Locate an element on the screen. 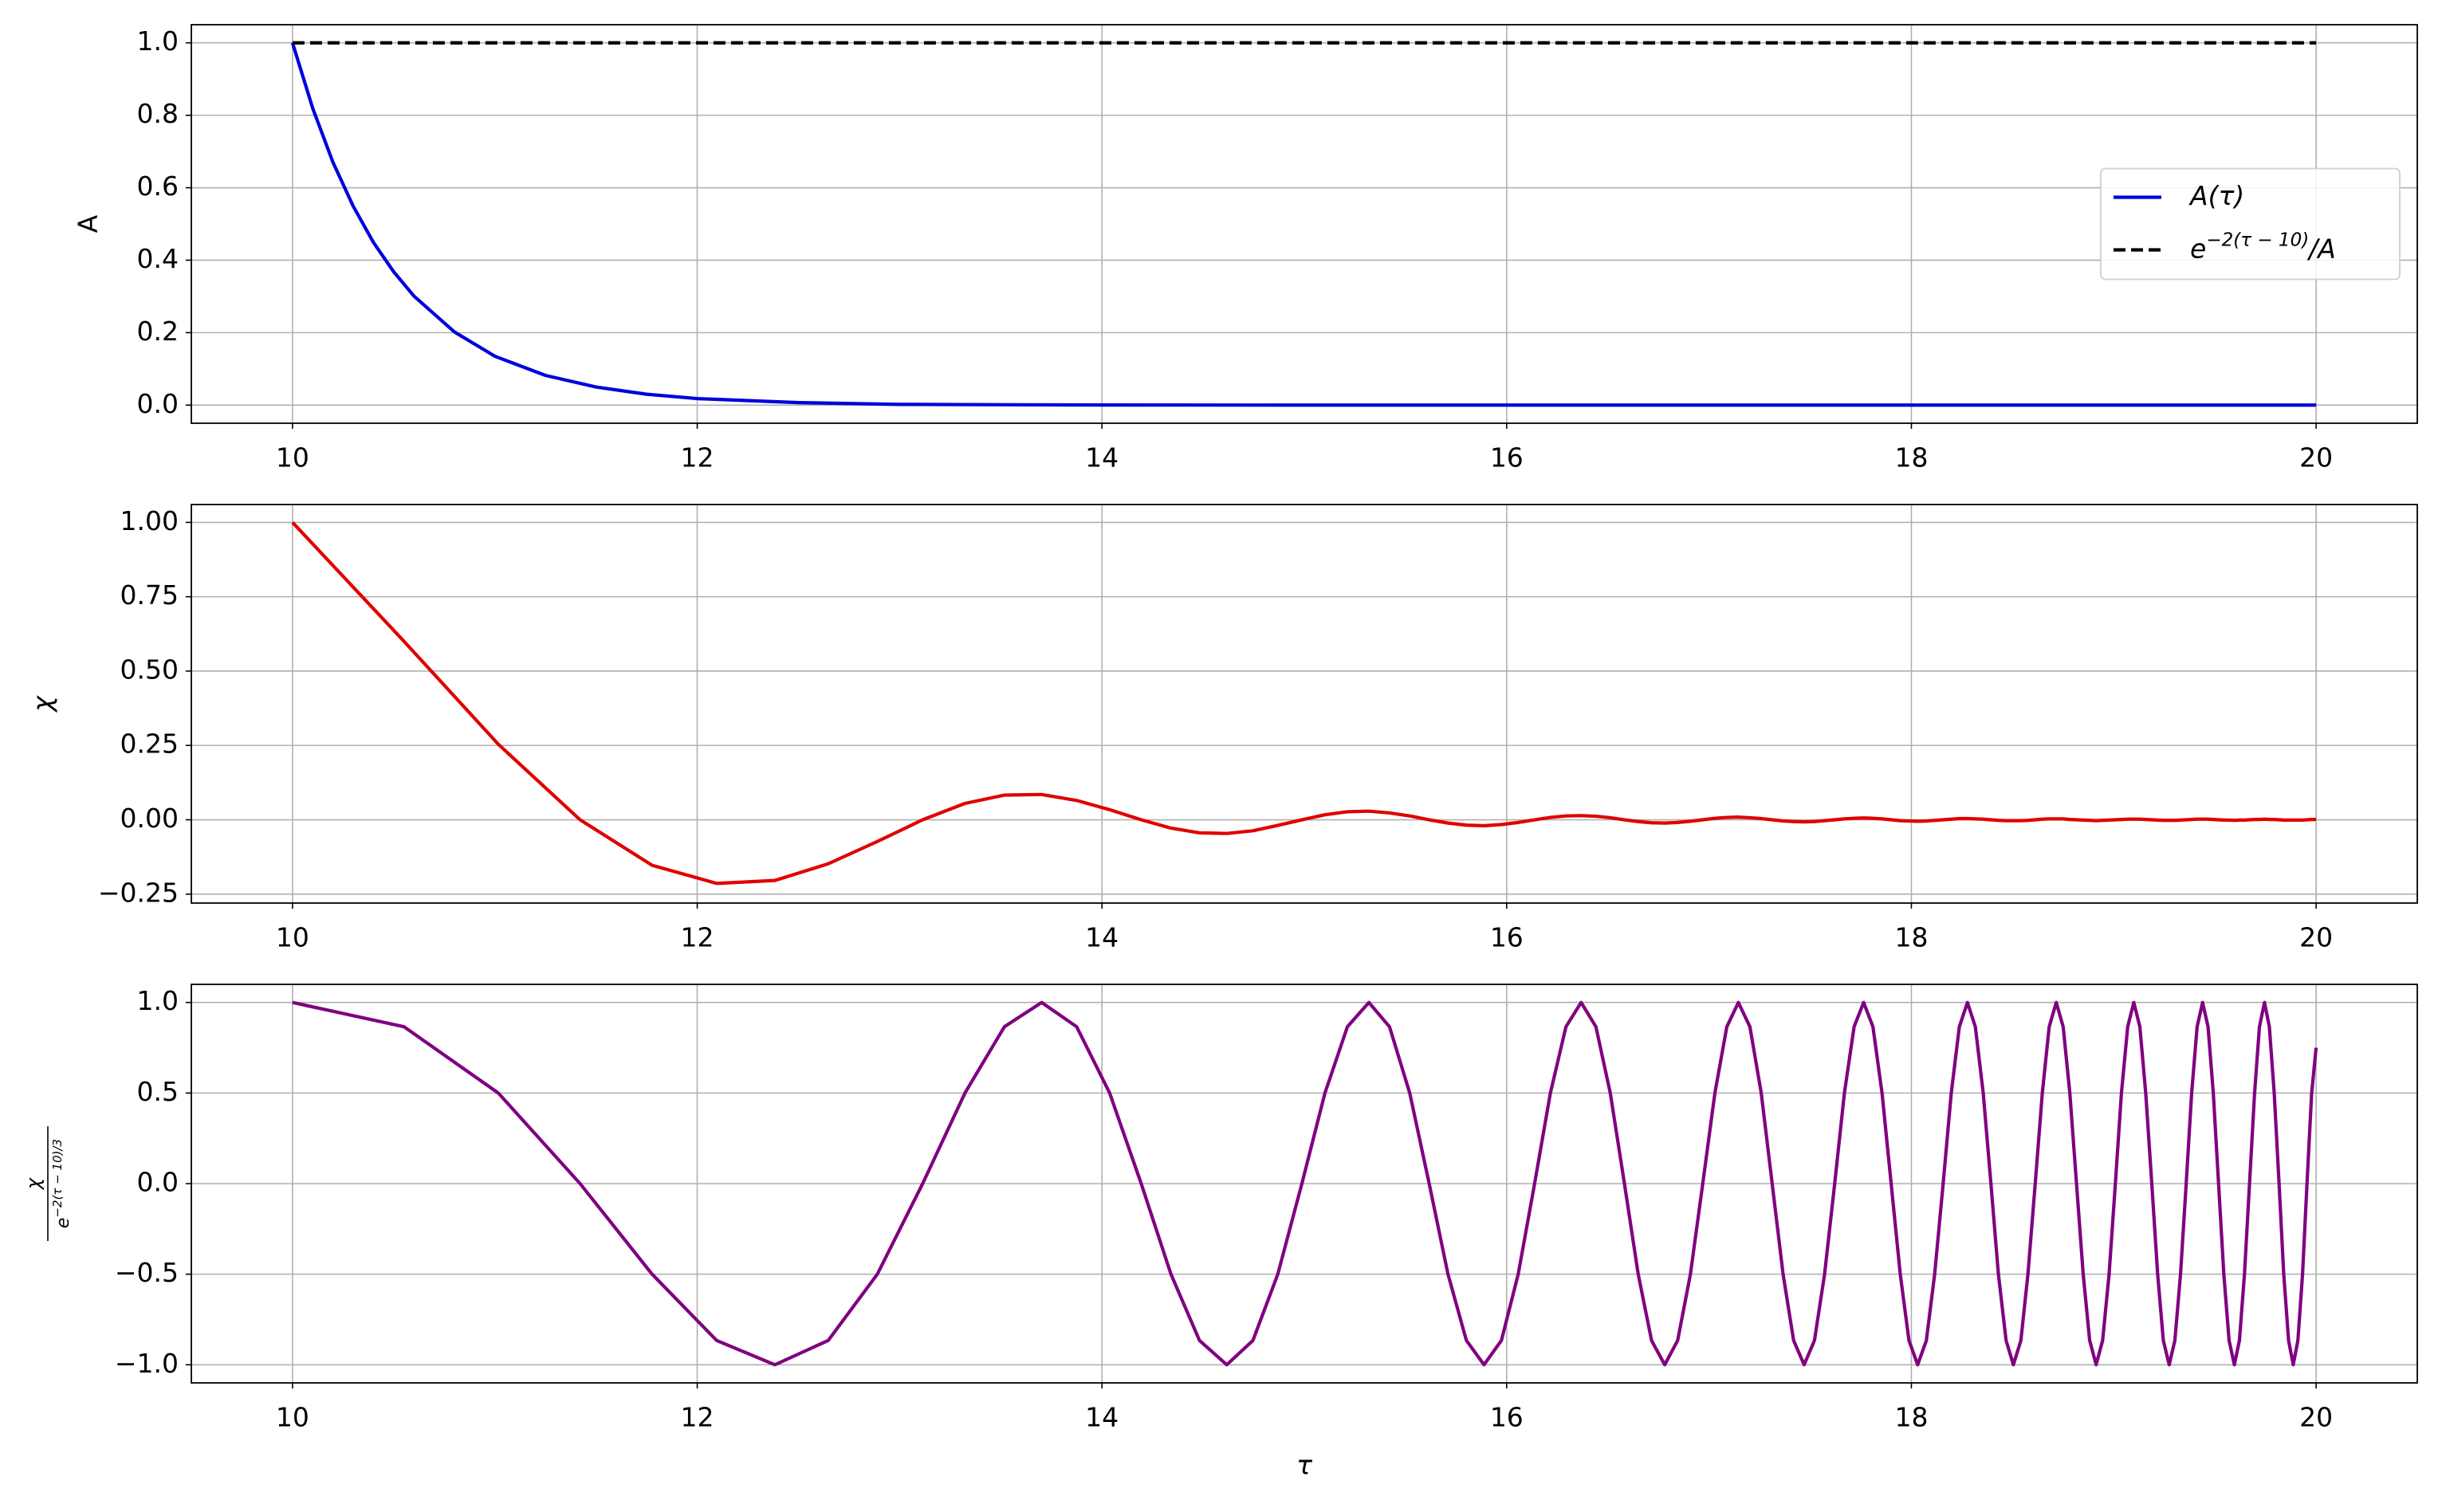 This screenshot has width=2442, height=1512. y-label-denominator: e−2(τ − 10)/3 is located at coordinates (62, 1183).